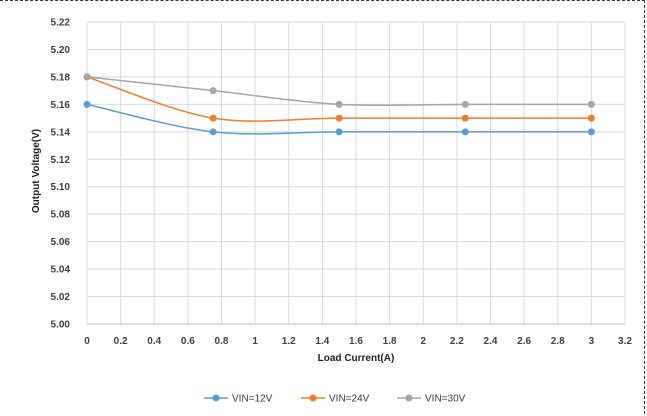 The width and height of the screenshot is (647, 416). Describe the element at coordinates (61, 105) in the screenshot. I see `y-tick-label: 5.16` at that location.